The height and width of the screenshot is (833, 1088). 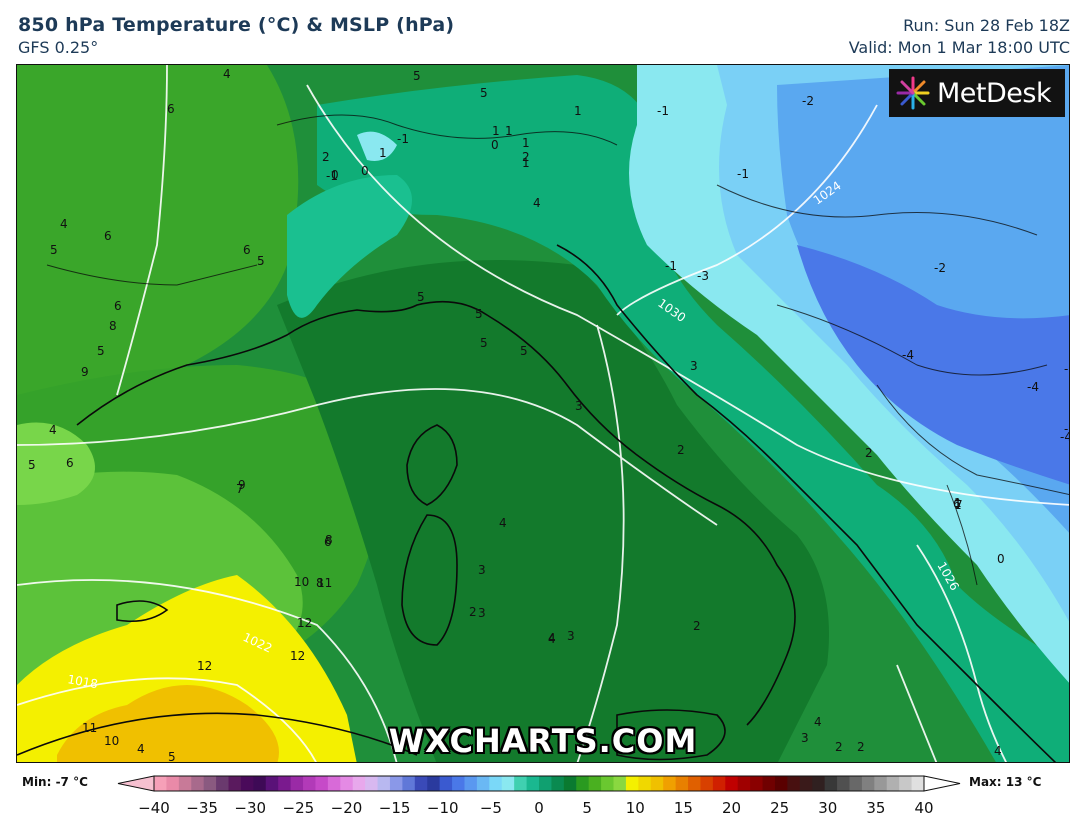 What do you see at coordinates (491, 808) in the screenshot?
I see `legend-tick-label: −5` at bounding box center [491, 808].